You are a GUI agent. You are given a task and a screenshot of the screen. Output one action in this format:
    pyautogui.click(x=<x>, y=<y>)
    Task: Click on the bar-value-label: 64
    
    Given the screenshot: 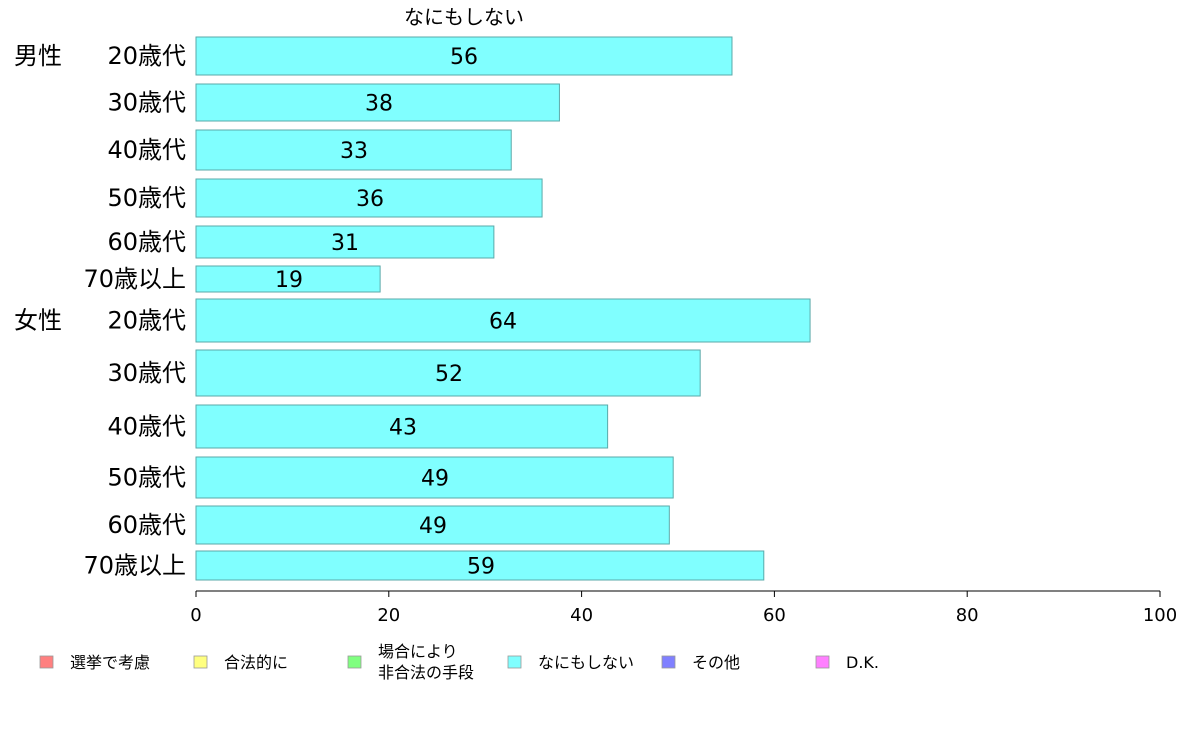 What is the action you would take?
    pyautogui.click(x=503, y=322)
    